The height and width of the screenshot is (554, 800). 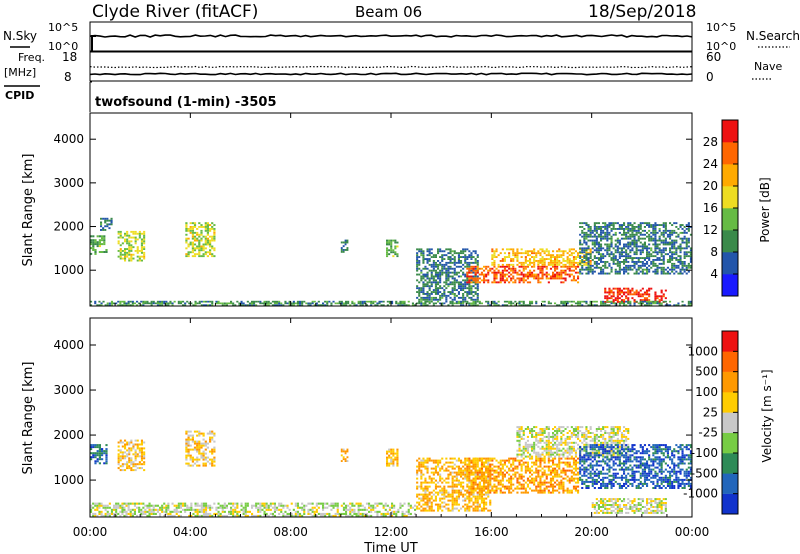 What do you see at coordinates (63, 27) in the screenshot?
I see `nsky-tick-top: 10^5` at bounding box center [63, 27].